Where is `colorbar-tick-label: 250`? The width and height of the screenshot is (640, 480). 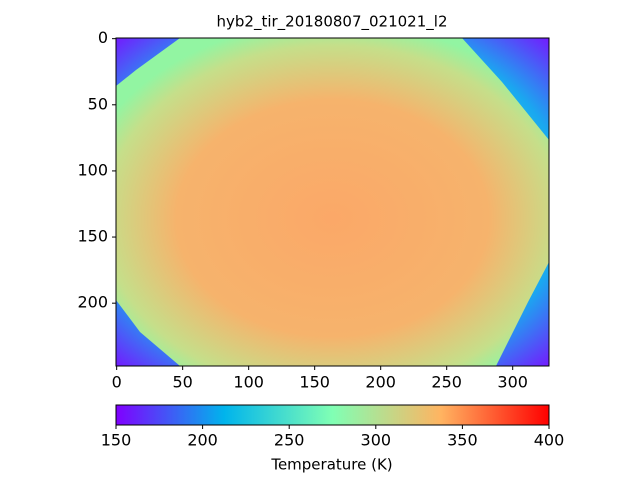
colorbar-tick-label: 250 is located at coordinates (289, 440).